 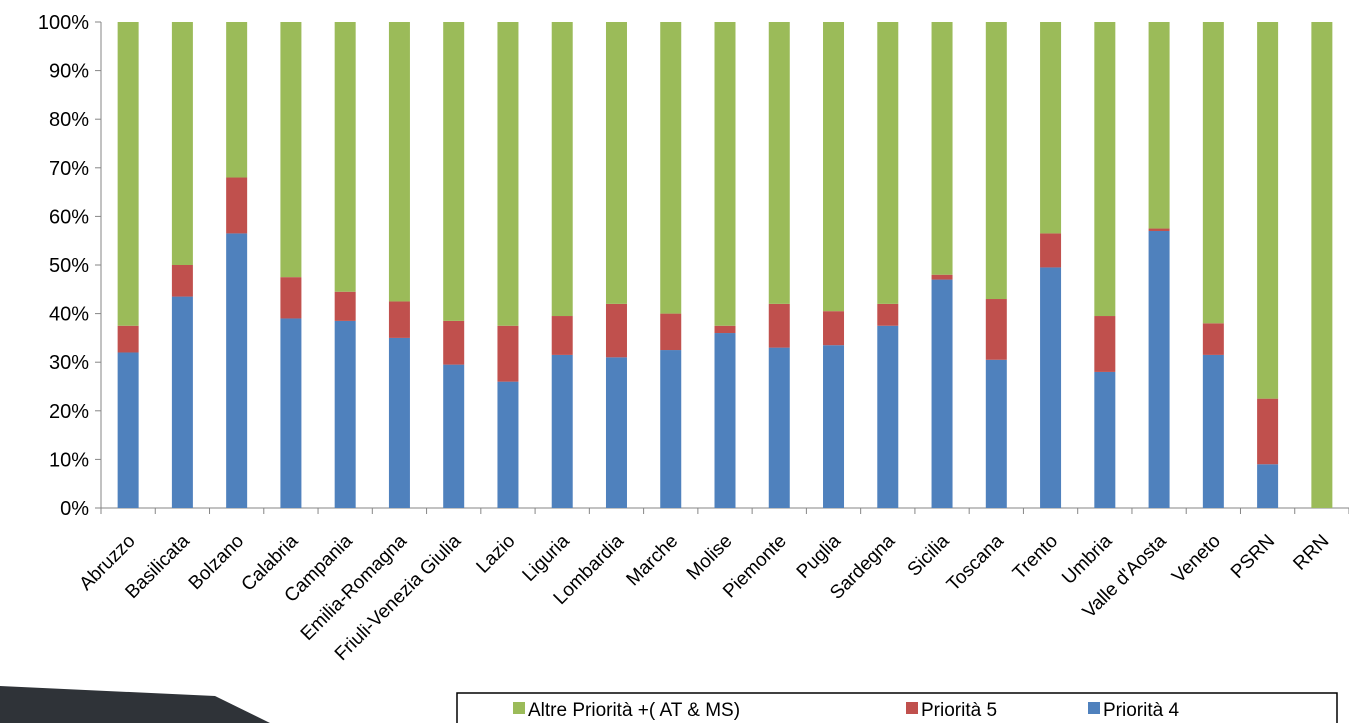 I want to click on y-tick-label: 70%, so click(x=69, y=169).